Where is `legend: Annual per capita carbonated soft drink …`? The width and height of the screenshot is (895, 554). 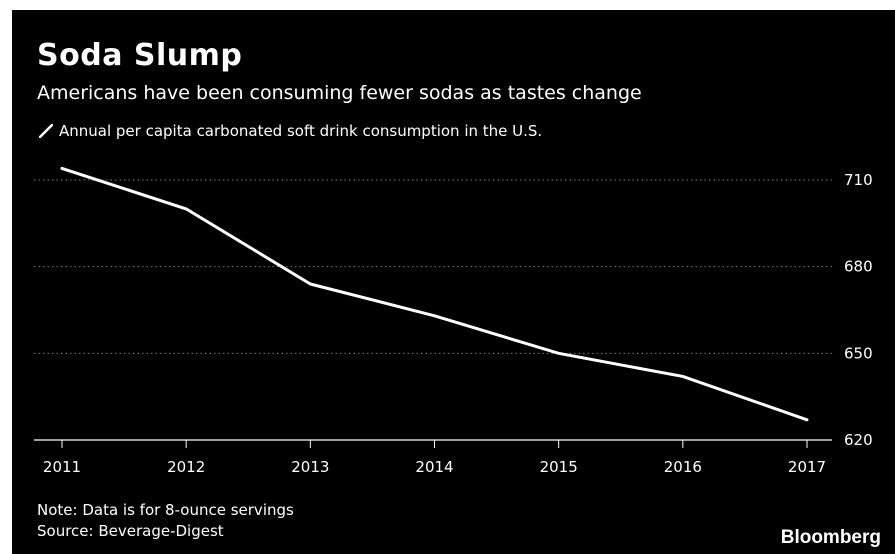
legend: Annual per capita carbonated soft drink … is located at coordinates (290, 131).